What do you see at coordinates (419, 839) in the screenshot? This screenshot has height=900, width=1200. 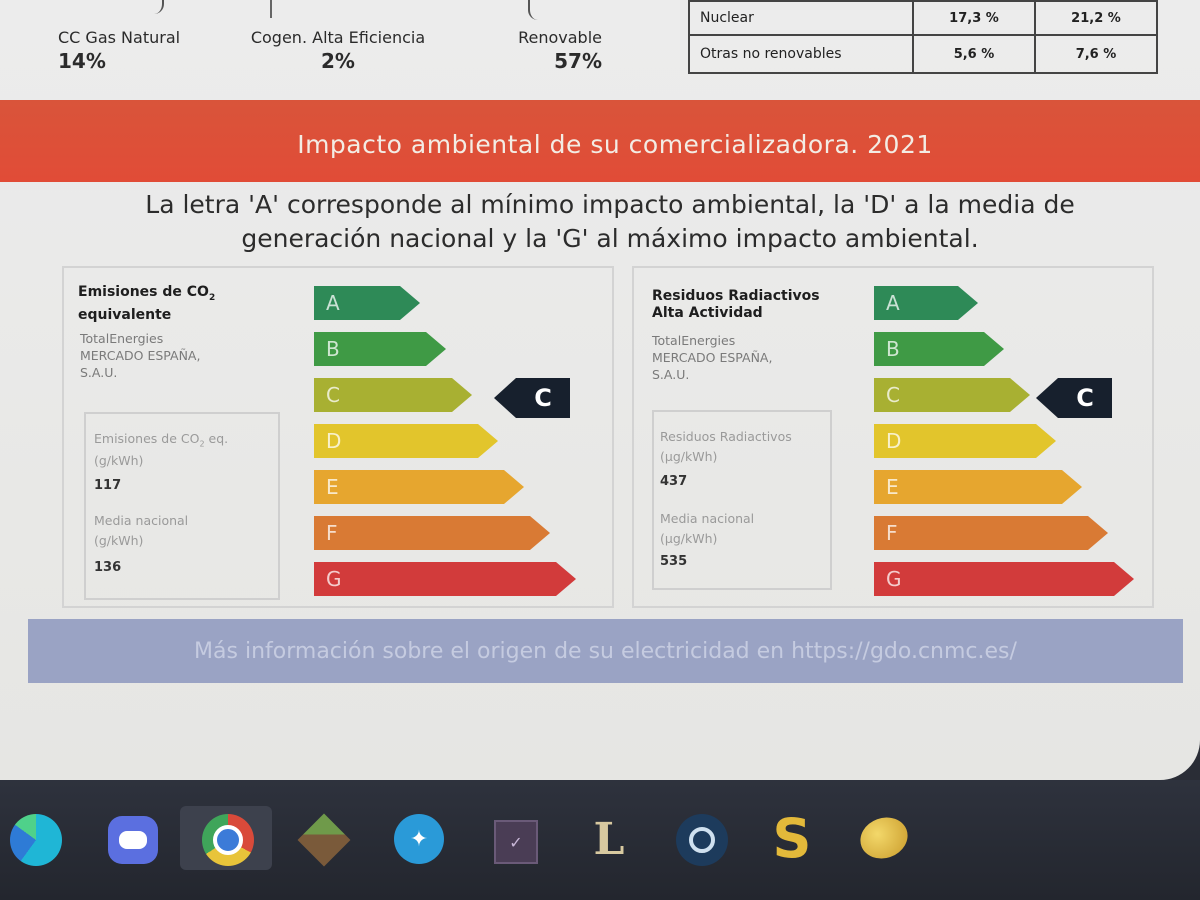 I see `vpn-icon: ✦` at bounding box center [419, 839].